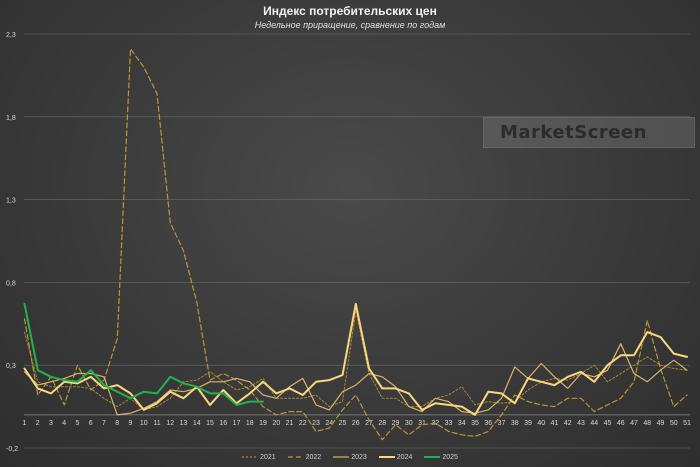  What do you see at coordinates (541, 423) in the screenshot?
I see `x-tick-label: 40` at bounding box center [541, 423].